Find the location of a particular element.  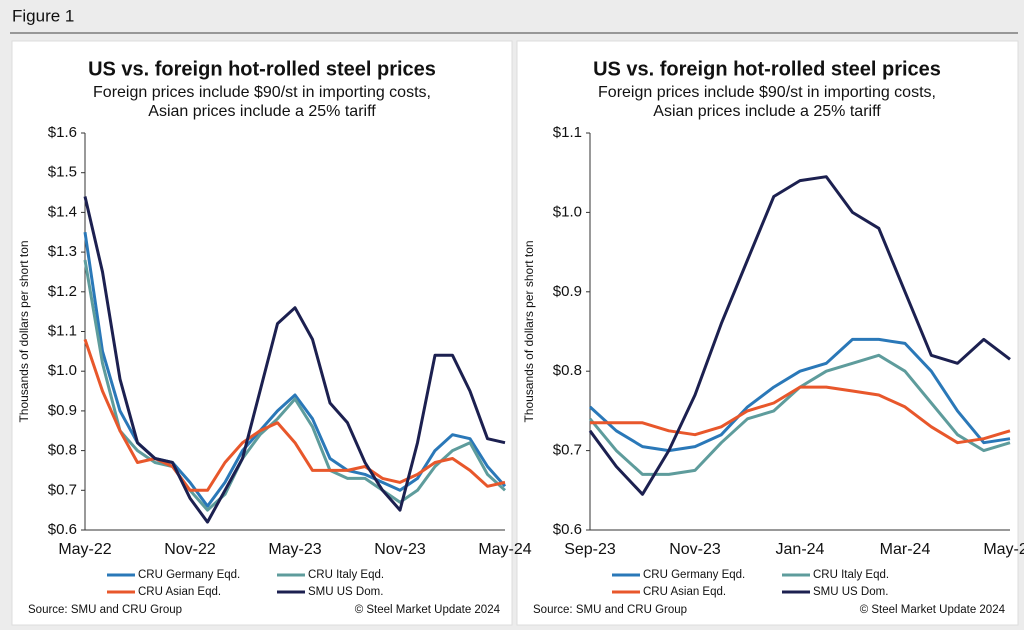

x-tick-label: Jan-24 is located at coordinates (800, 549).